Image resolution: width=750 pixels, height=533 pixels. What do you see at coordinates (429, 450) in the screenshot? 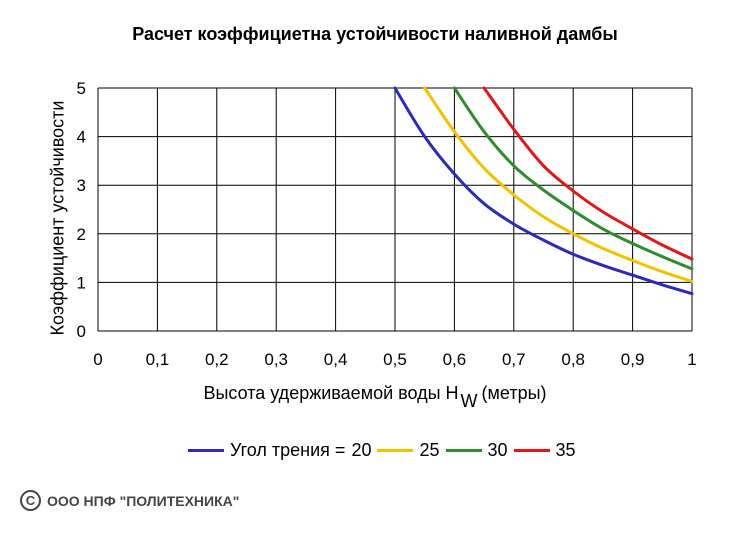
I see `legend-entry-25: 25` at bounding box center [429, 450].